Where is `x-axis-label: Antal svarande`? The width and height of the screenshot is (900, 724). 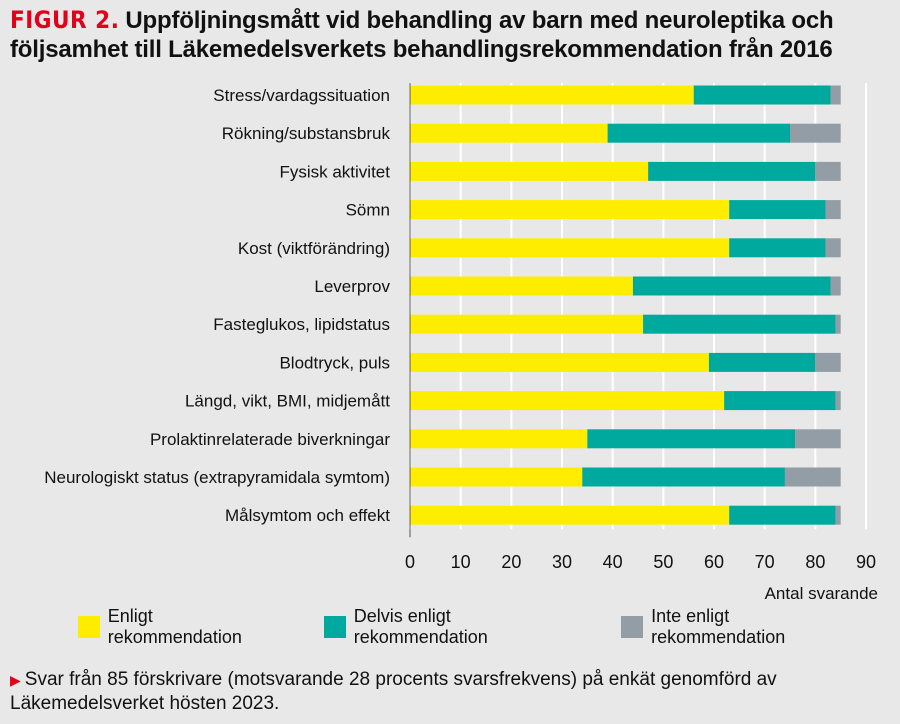
x-axis-label: Antal svarande is located at coordinates (821, 593).